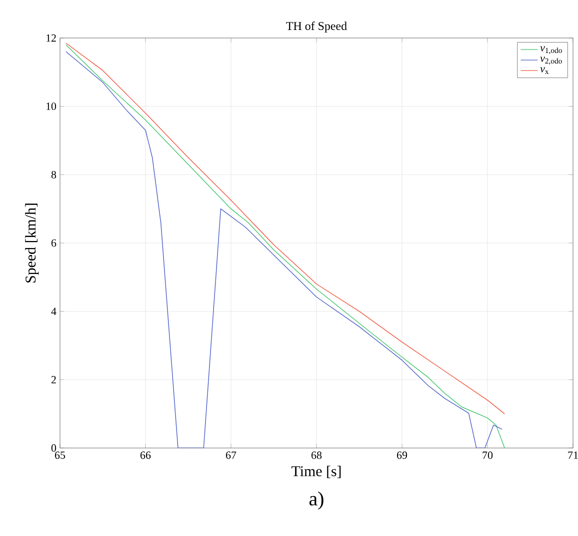  Describe the element at coordinates (53, 311) in the screenshot. I see `y-tick-label: 4` at that location.